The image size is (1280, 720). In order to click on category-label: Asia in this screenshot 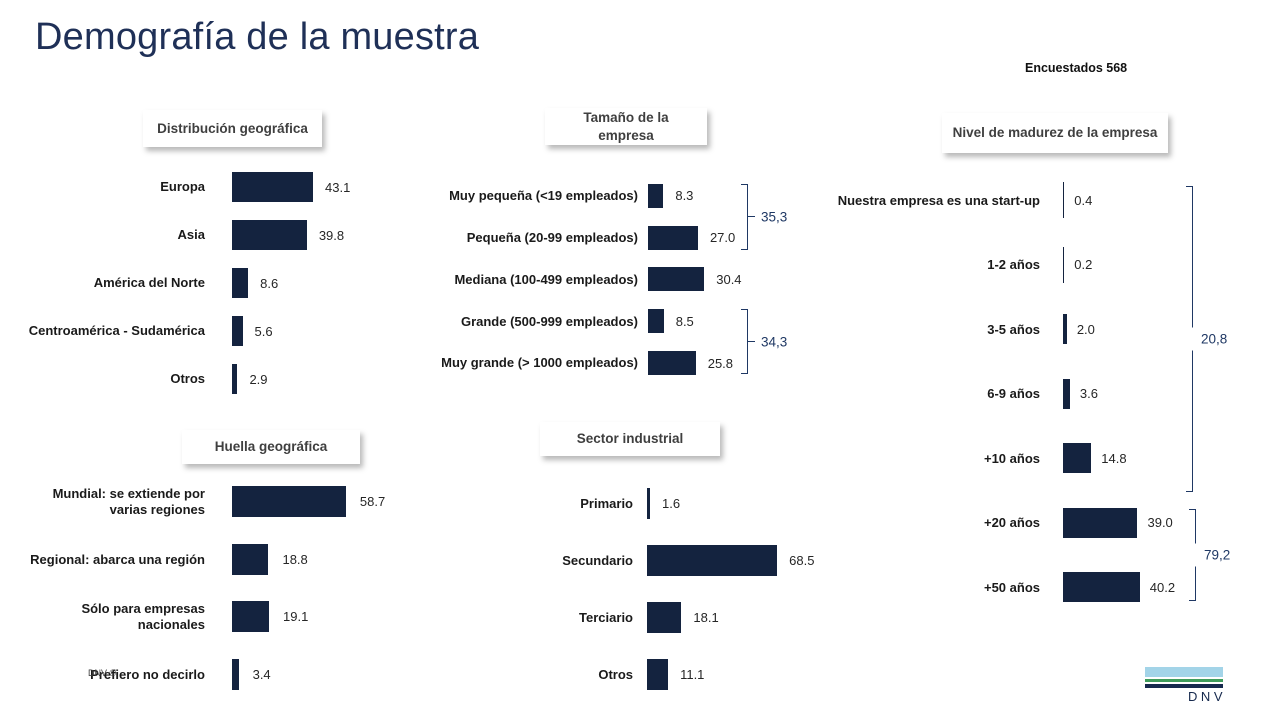, I will do `click(191, 235)`.